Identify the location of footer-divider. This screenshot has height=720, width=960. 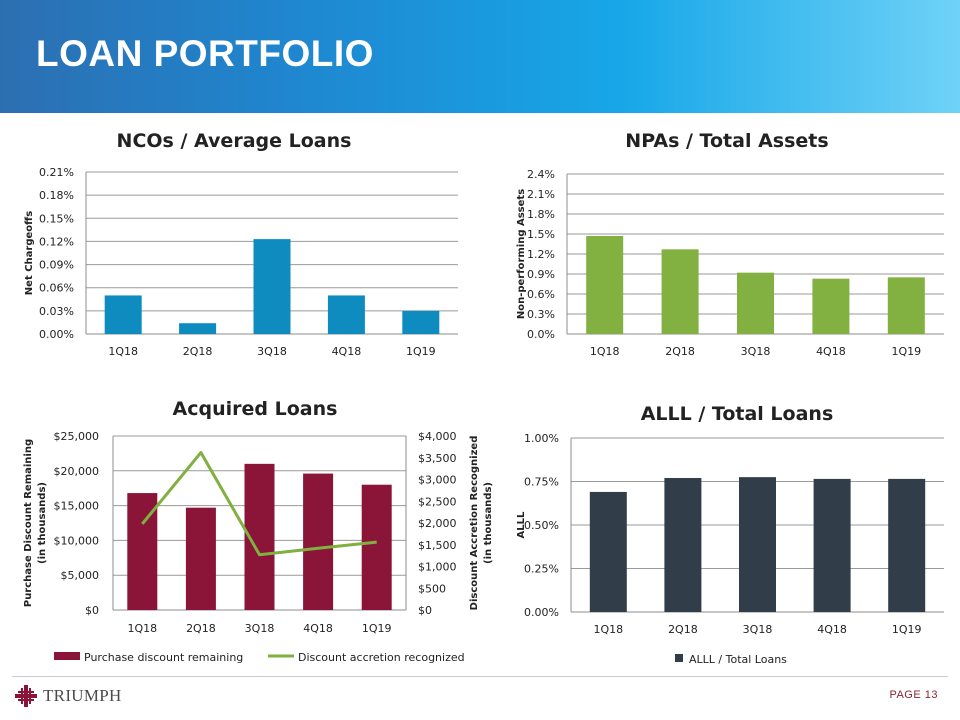
(480, 676).